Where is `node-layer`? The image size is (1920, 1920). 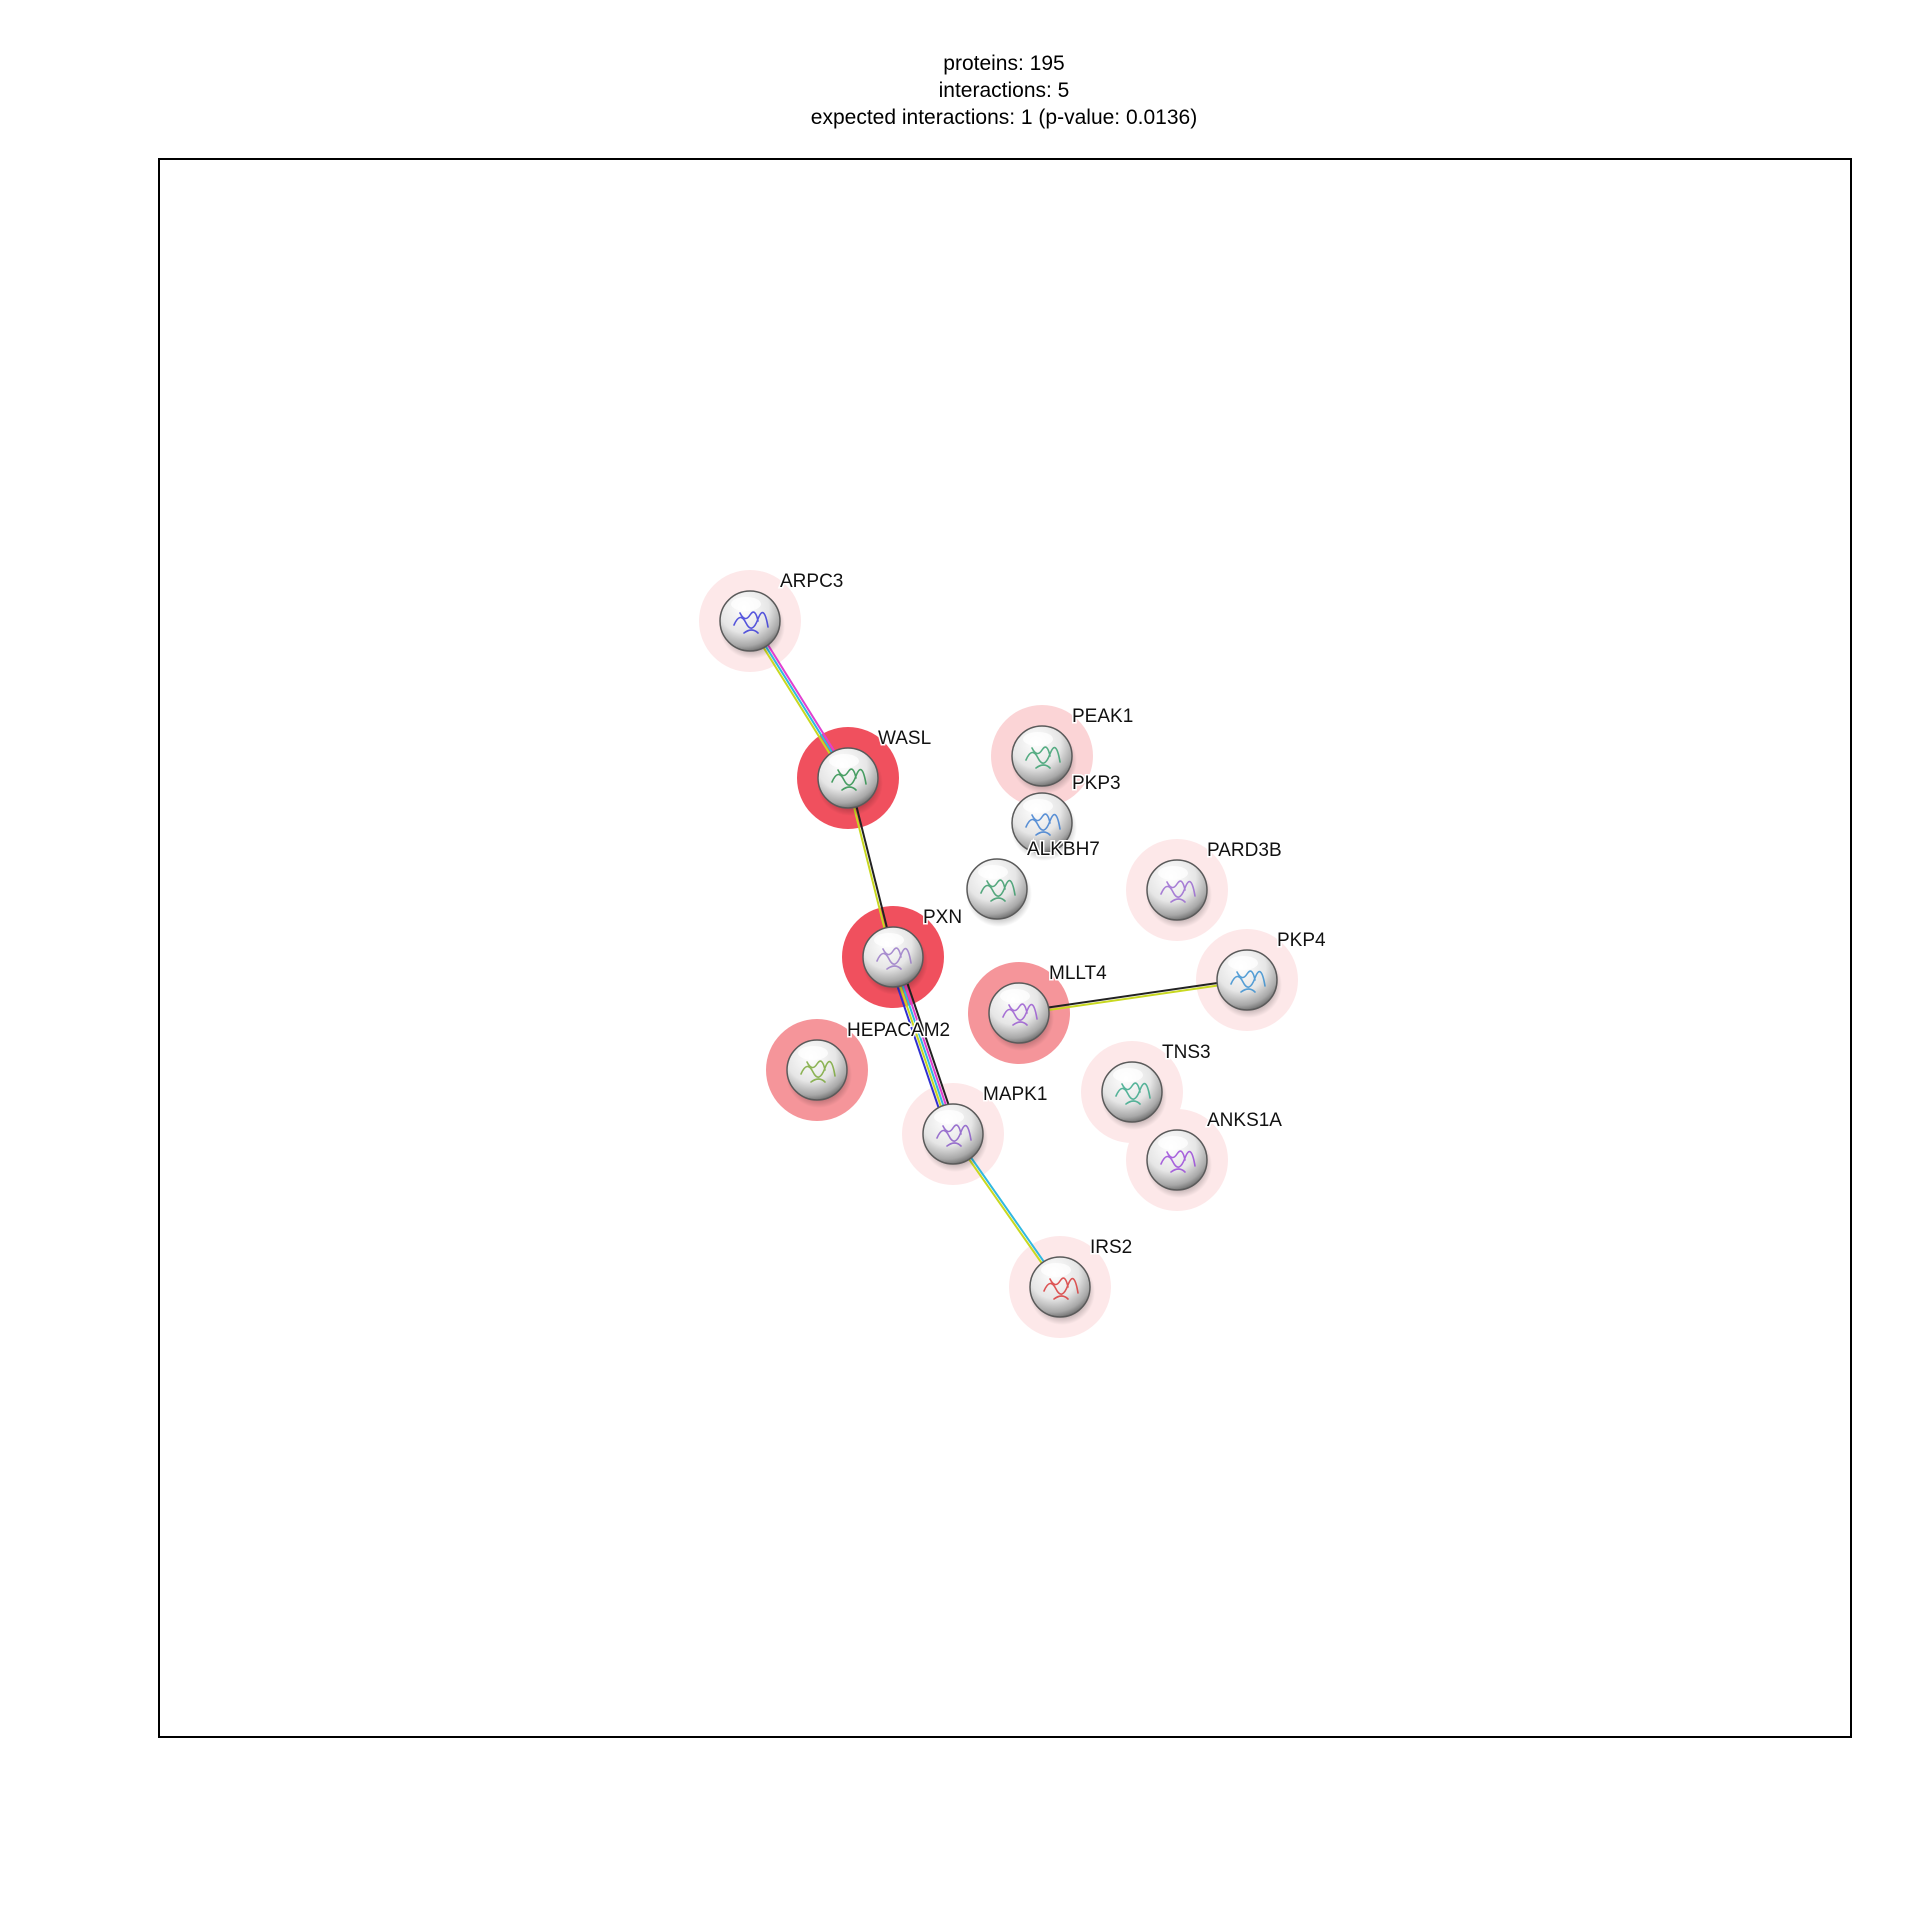
node-layer is located at coordinates (1000, 957).